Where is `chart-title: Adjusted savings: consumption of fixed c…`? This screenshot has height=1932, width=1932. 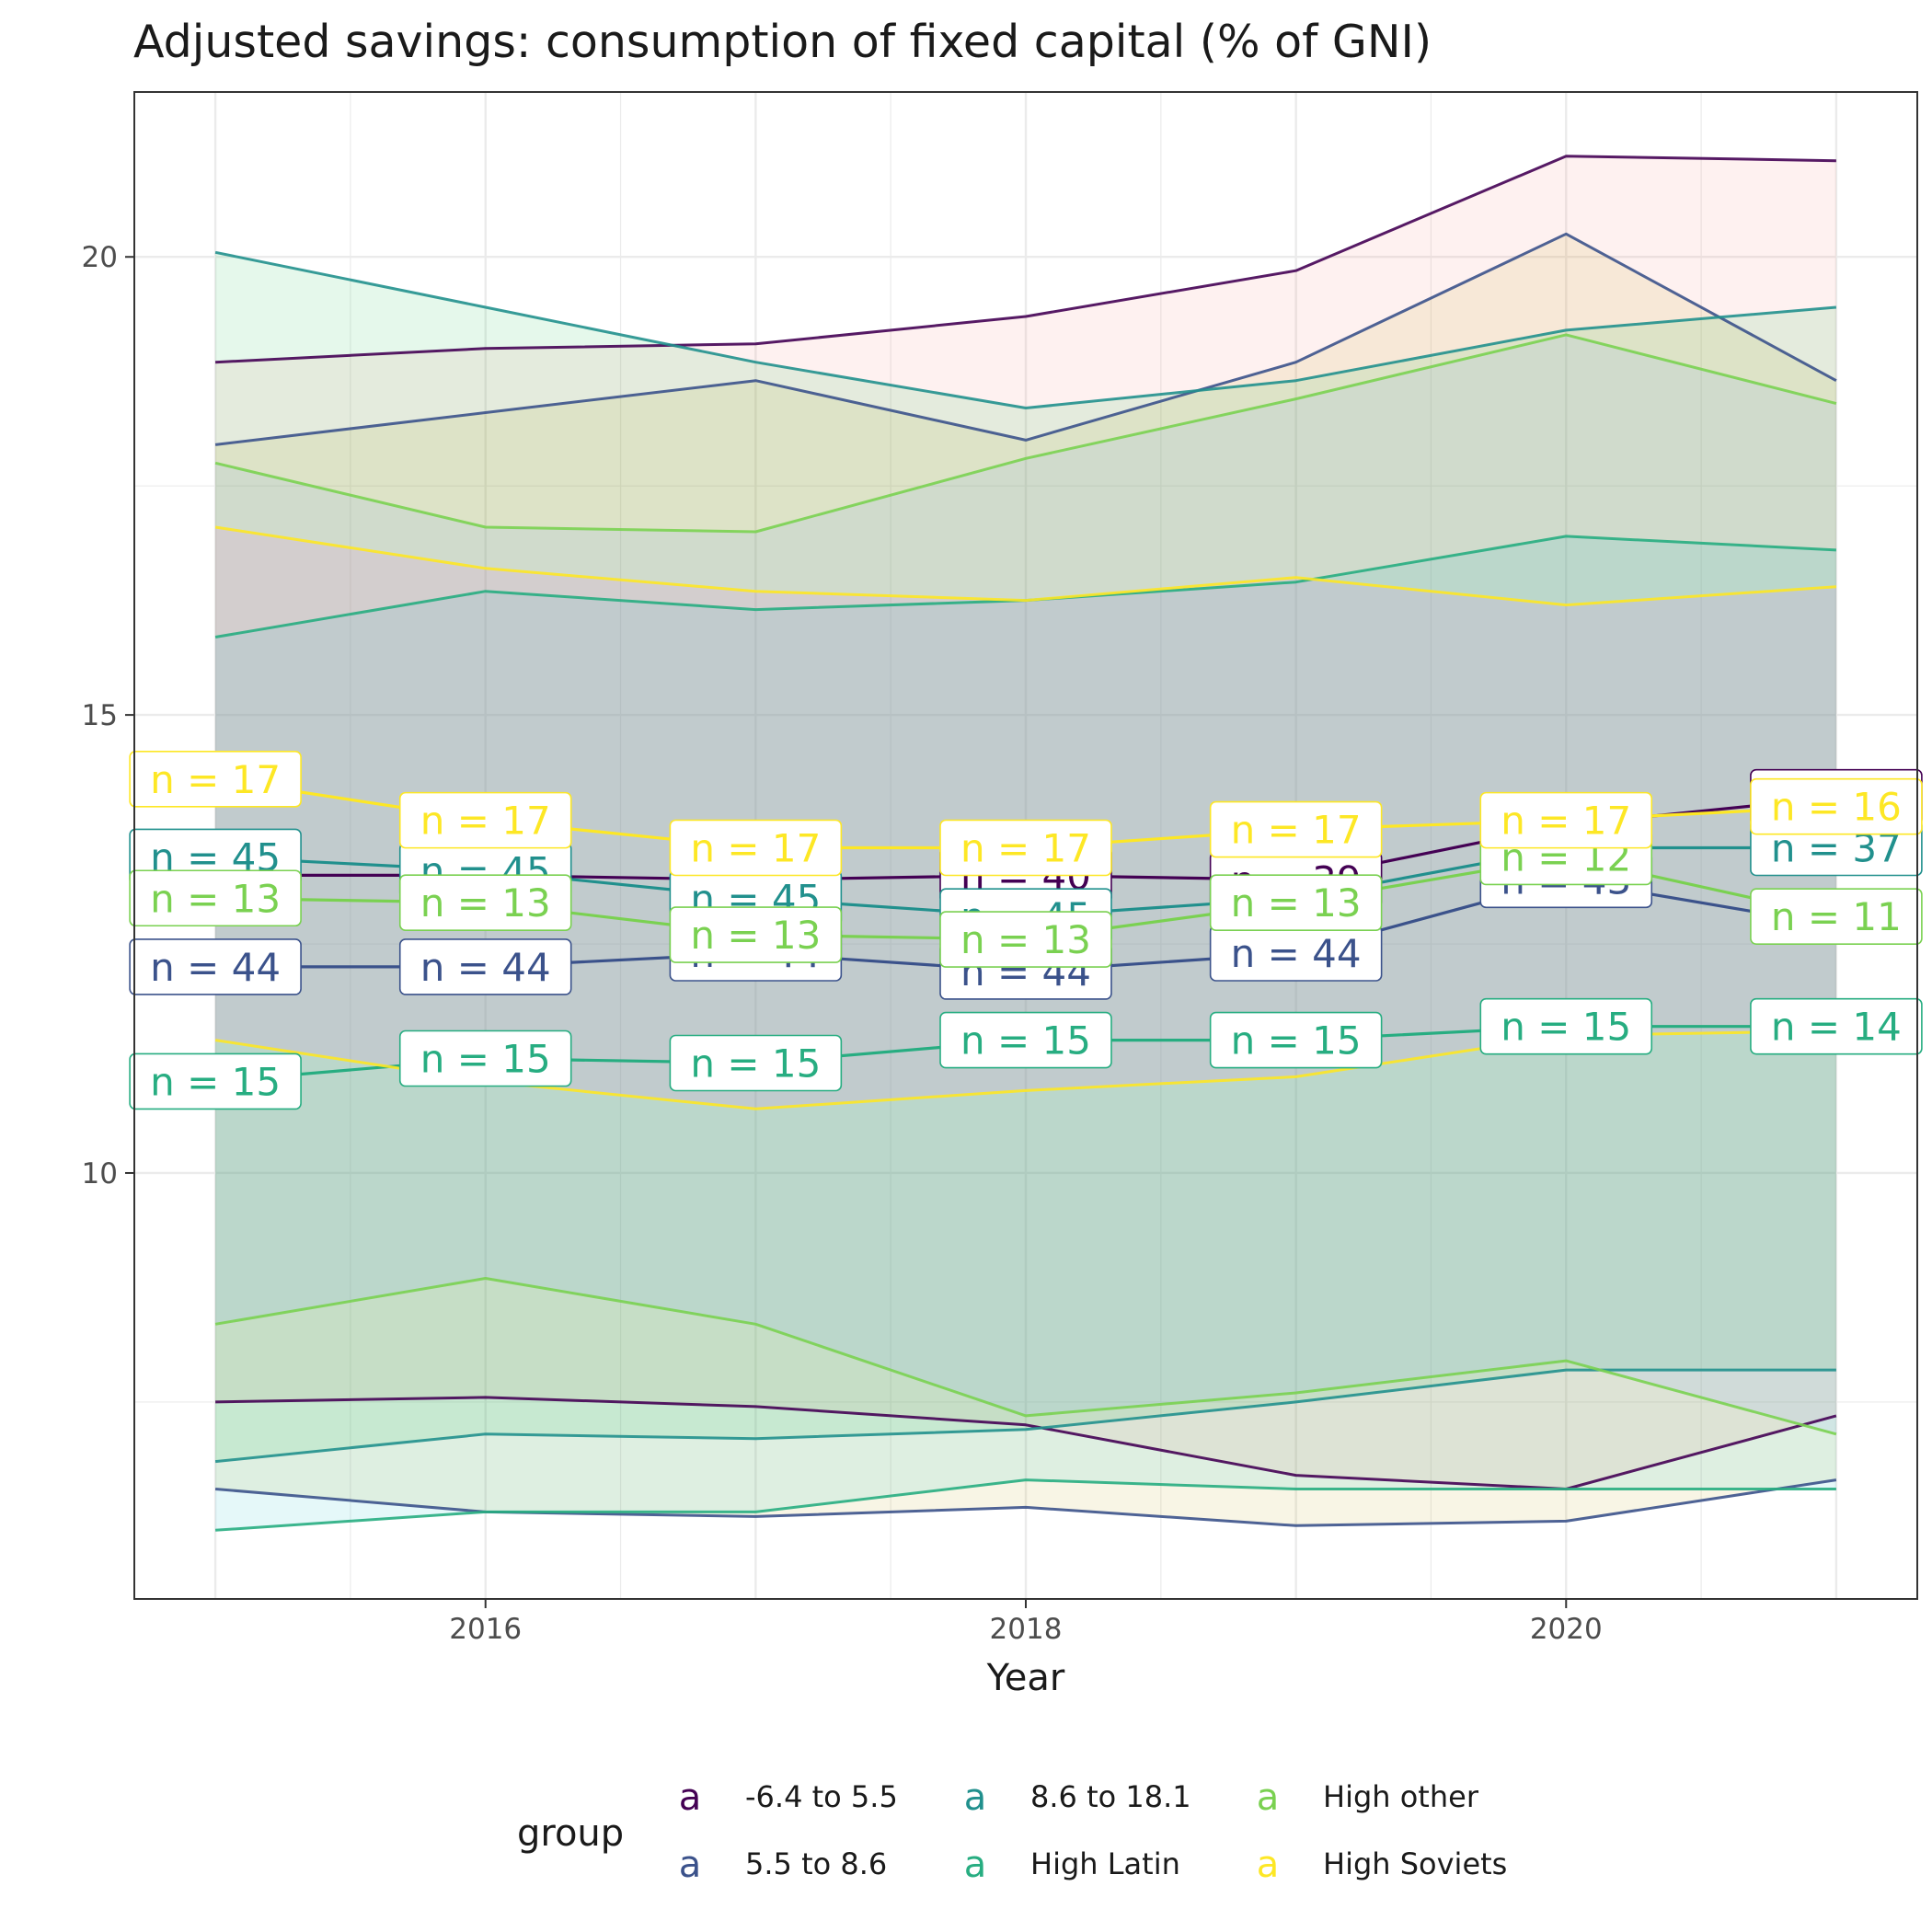
chart-title: Adjusted savings: consumption of fixed c… is located at coordinates (782, 42).